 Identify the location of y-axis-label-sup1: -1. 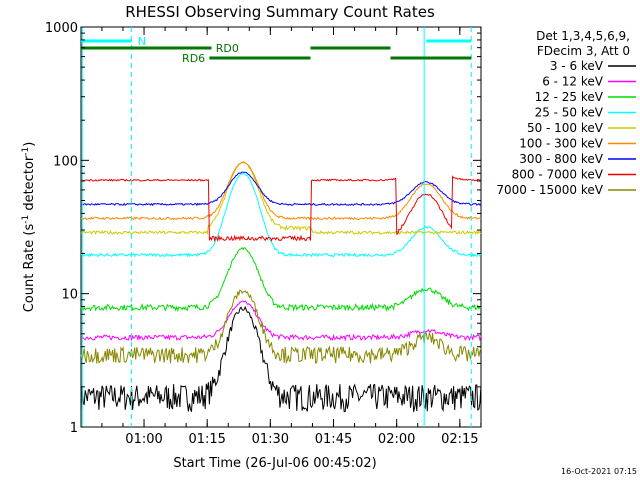
(26, 219).